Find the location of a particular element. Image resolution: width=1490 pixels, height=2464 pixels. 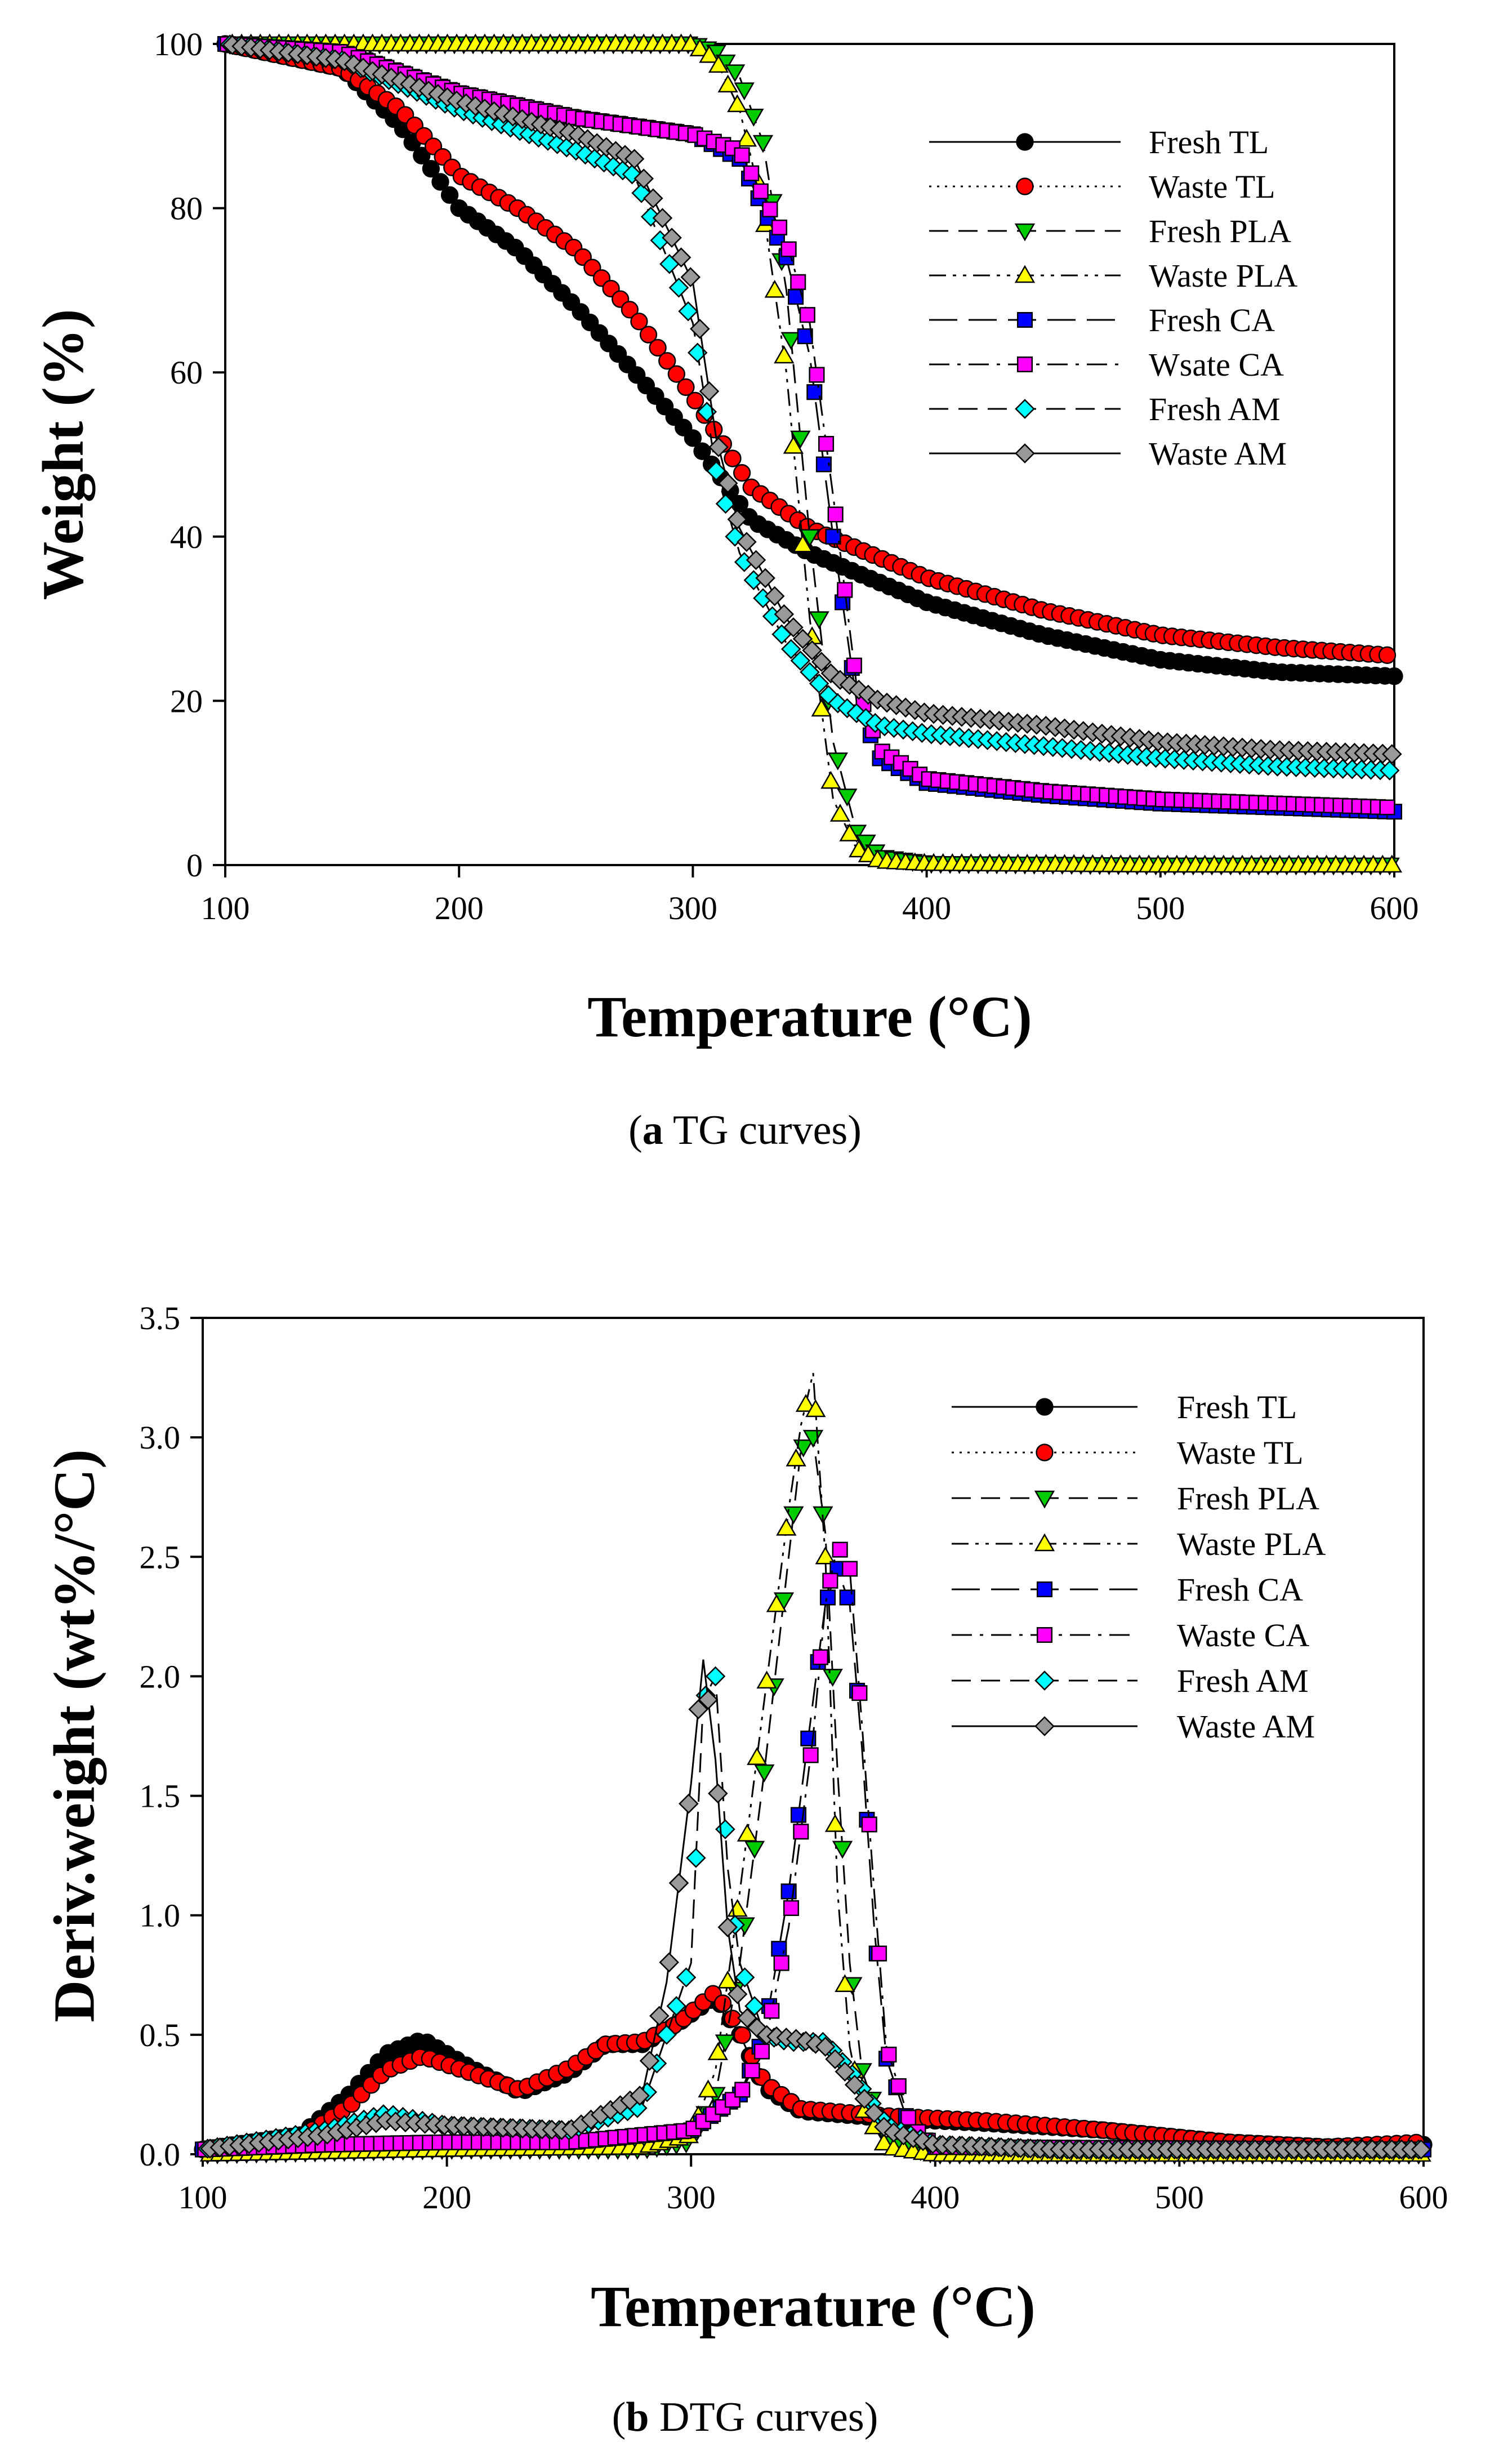

y-tick-label: 1.0 is located at coordinates (160, 1916).